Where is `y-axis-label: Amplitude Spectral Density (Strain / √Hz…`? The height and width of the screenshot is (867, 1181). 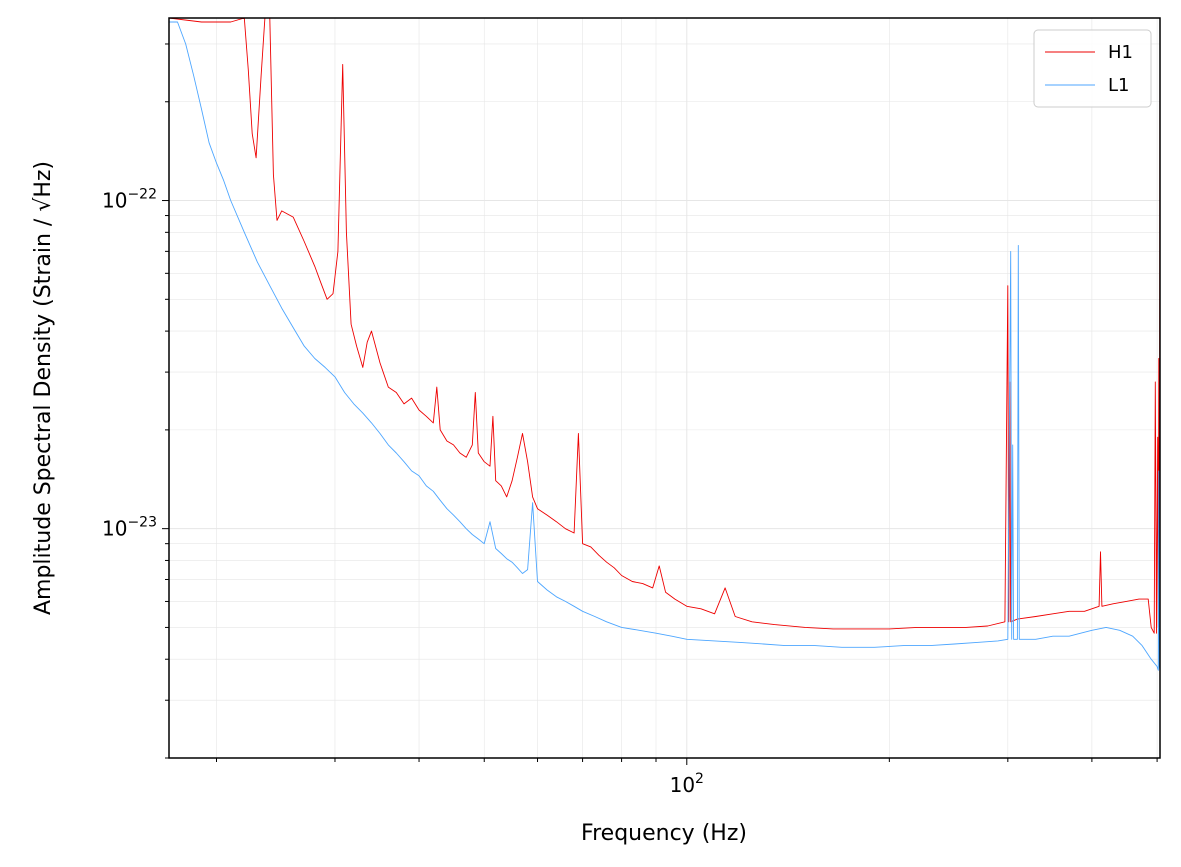
y-axis-label: Amplitude Spectral Density (Strain / √Hz… is located at coordinates (43, 388).